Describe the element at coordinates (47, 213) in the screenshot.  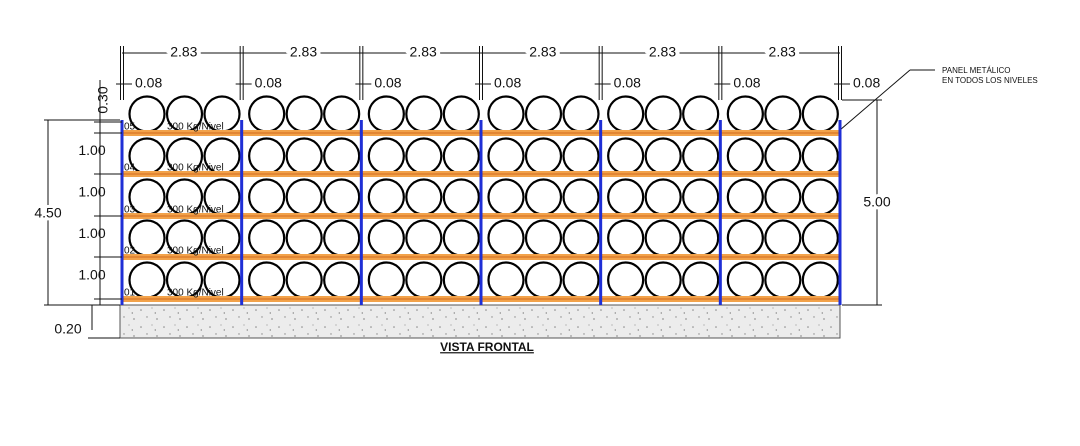
I see `total-height-label: 4.50` at that location.